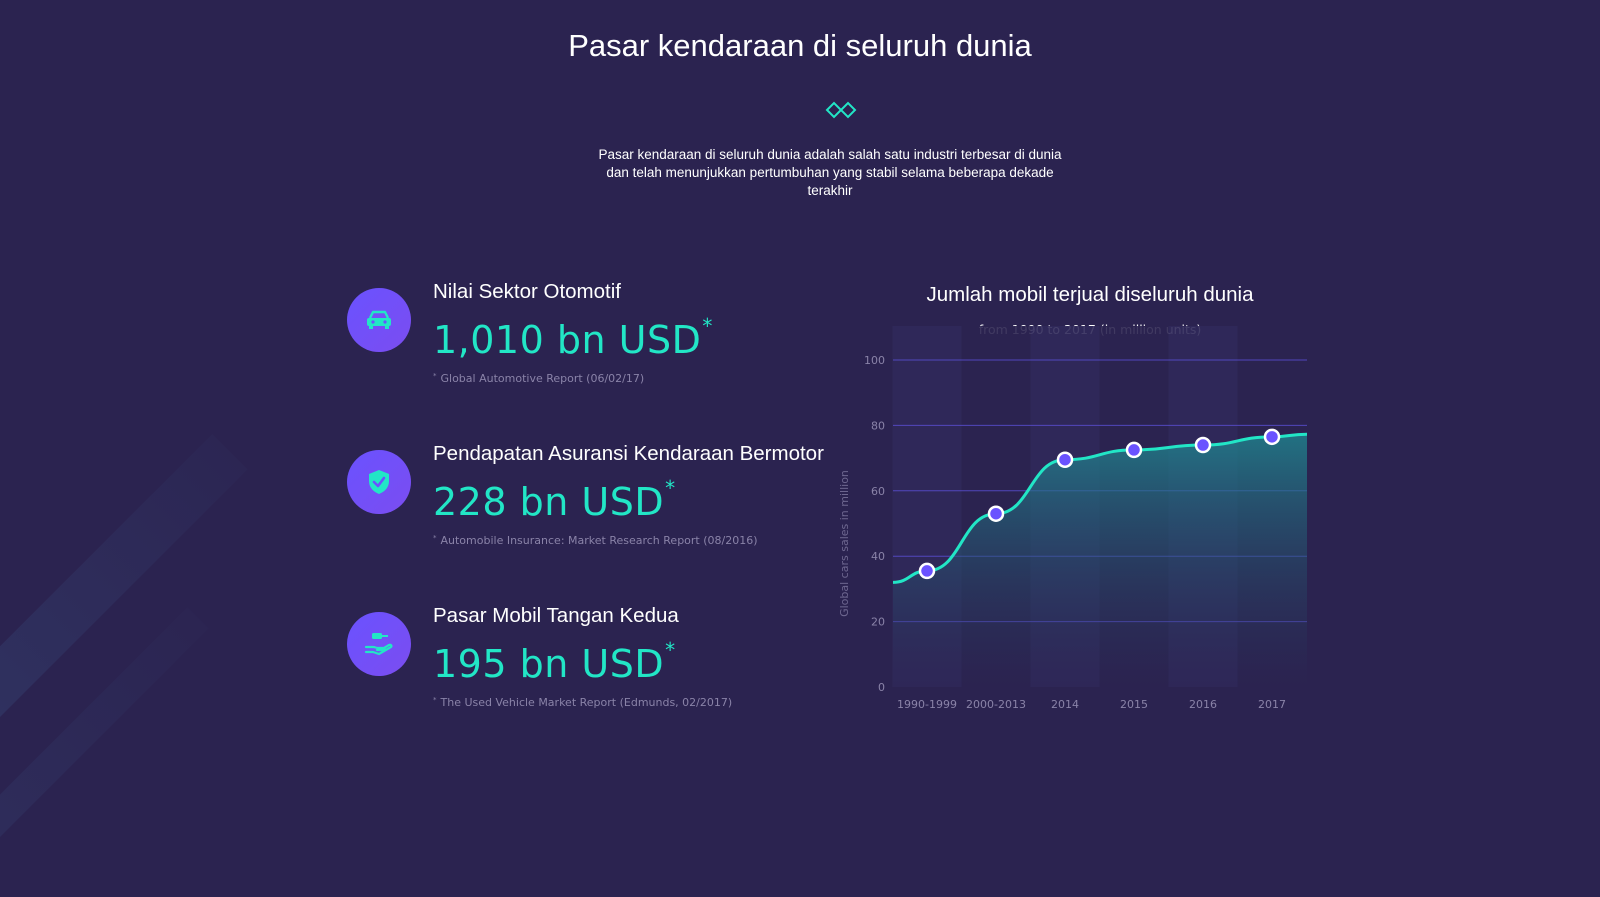  I want to click on x-tick-label: 2016, so click(1203, 704).